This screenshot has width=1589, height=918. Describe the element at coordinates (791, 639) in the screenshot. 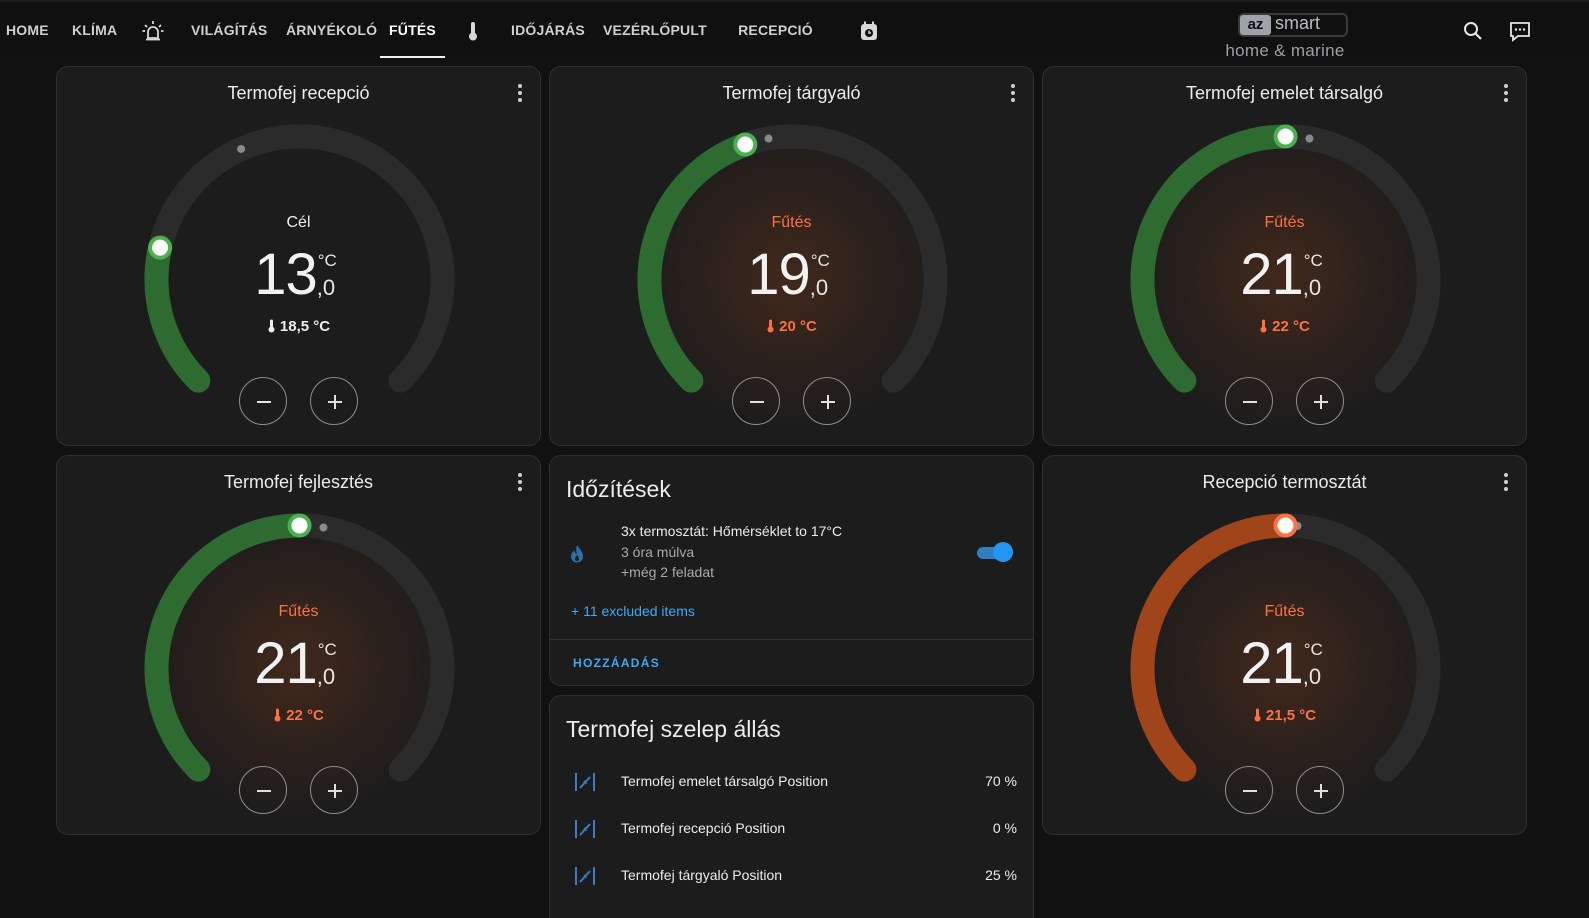

I see `divider` at that location.